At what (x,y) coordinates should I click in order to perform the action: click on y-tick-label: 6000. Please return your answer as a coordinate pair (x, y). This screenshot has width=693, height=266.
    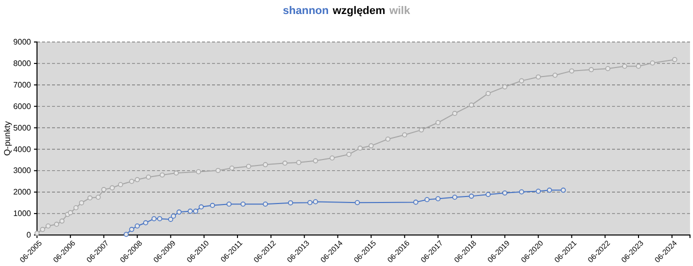
    Looking at the image, I should click on (22, 106).